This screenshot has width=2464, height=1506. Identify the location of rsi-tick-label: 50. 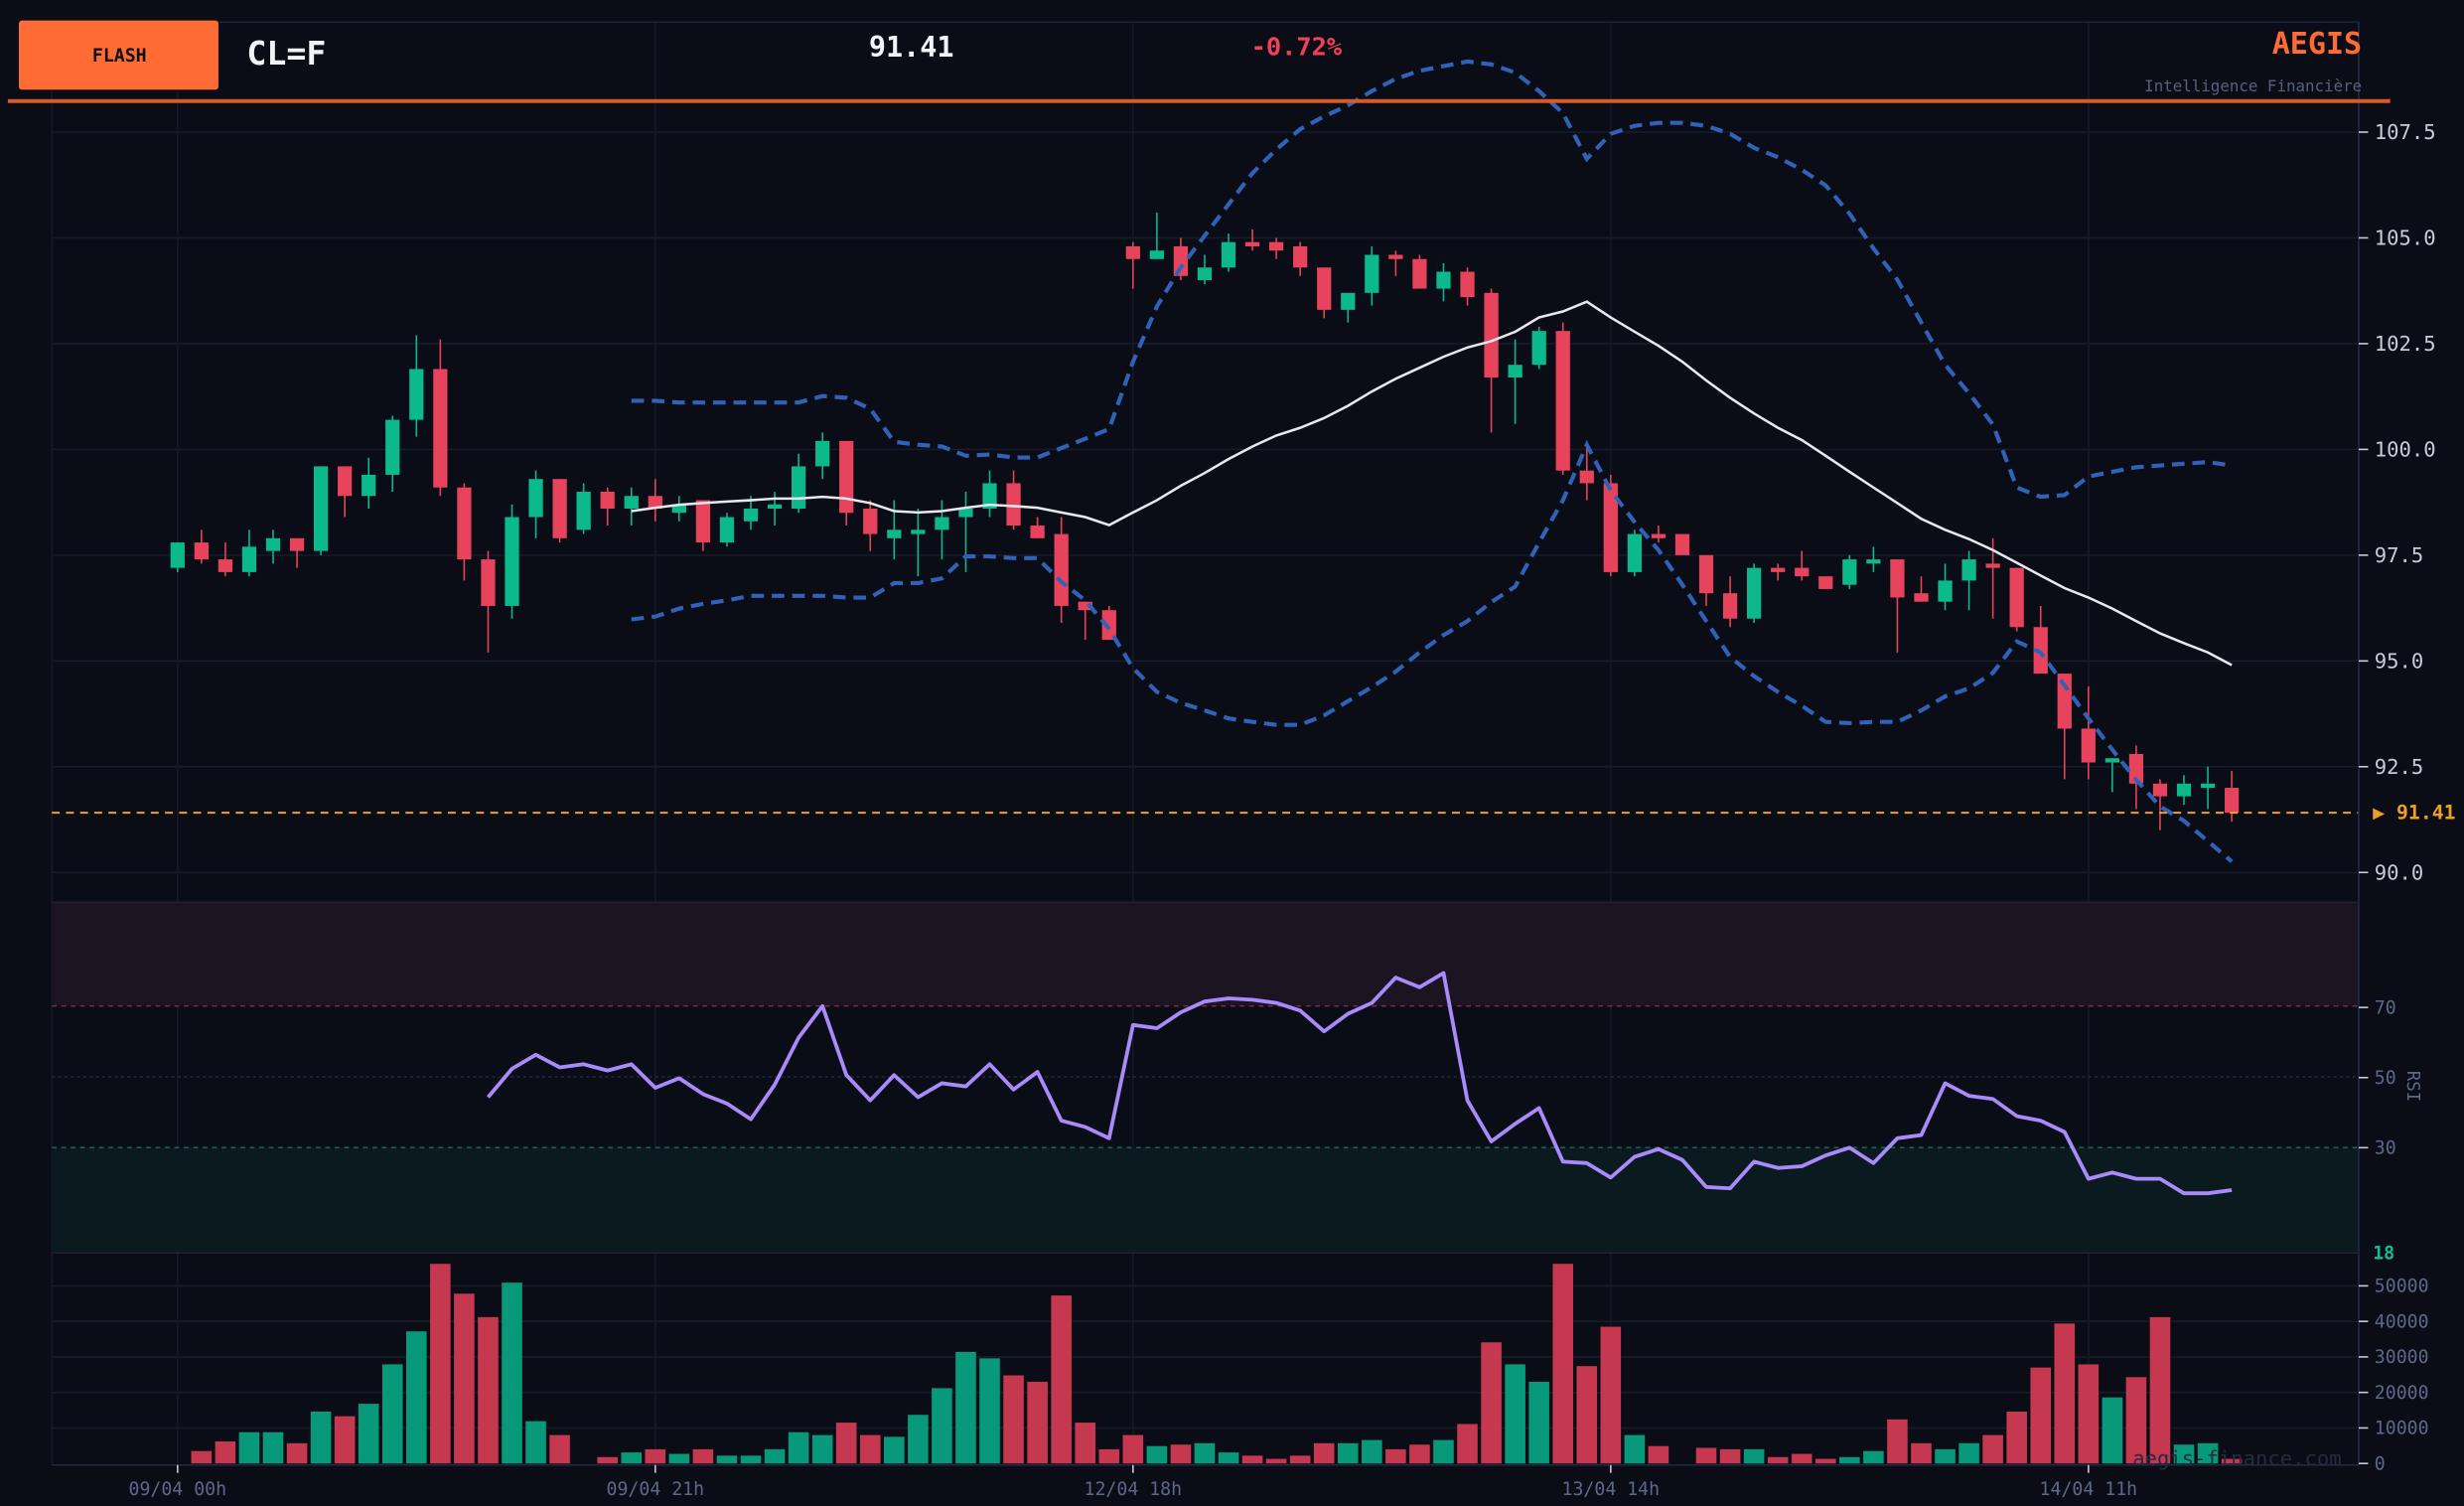
(2385, 1078).